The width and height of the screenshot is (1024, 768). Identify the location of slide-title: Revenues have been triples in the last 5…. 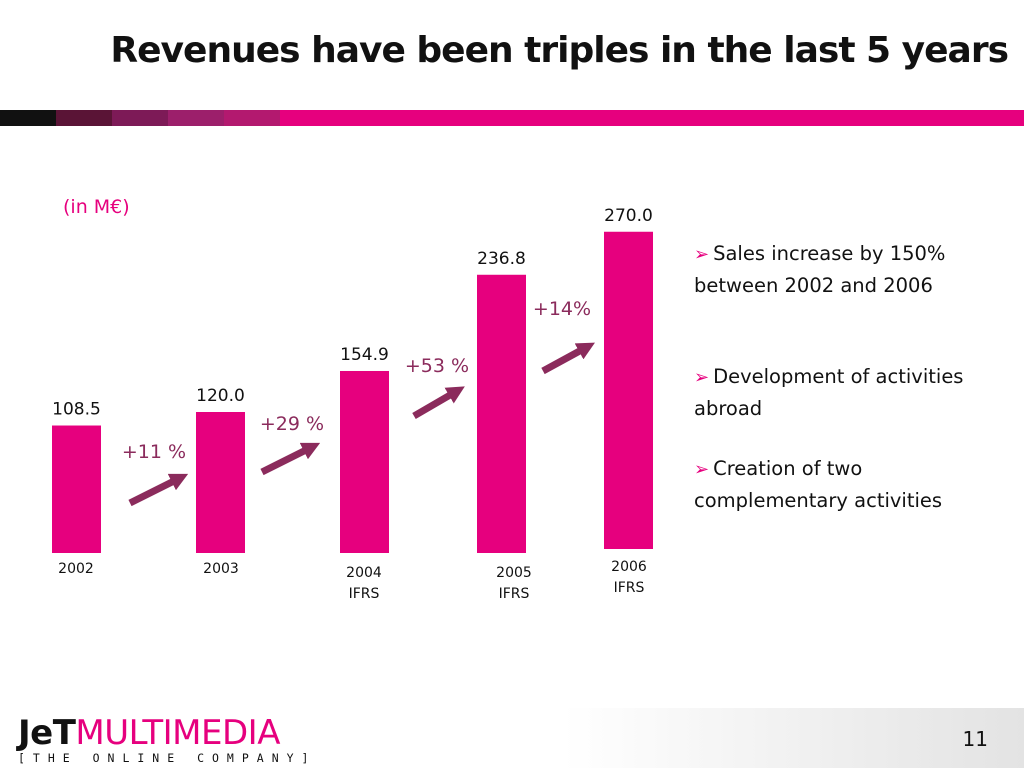
(559, 50).